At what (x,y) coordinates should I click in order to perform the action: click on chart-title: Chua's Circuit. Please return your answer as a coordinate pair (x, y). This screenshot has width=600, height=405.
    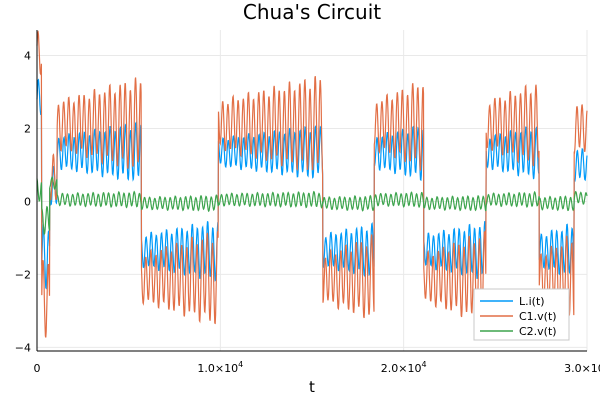
    Looking at the image, I should click on (312, 12).